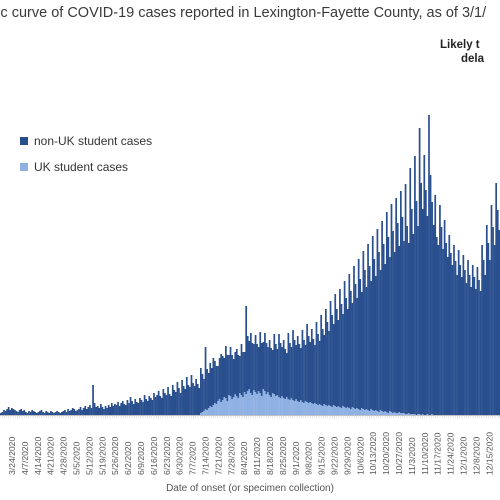 The height and width of the screenshot is (500, 500). What do you see at coordinates (309, 458) in the screenshot?
I see `x-tick-label: 9/8/2020` at bounding box center [309, 458].